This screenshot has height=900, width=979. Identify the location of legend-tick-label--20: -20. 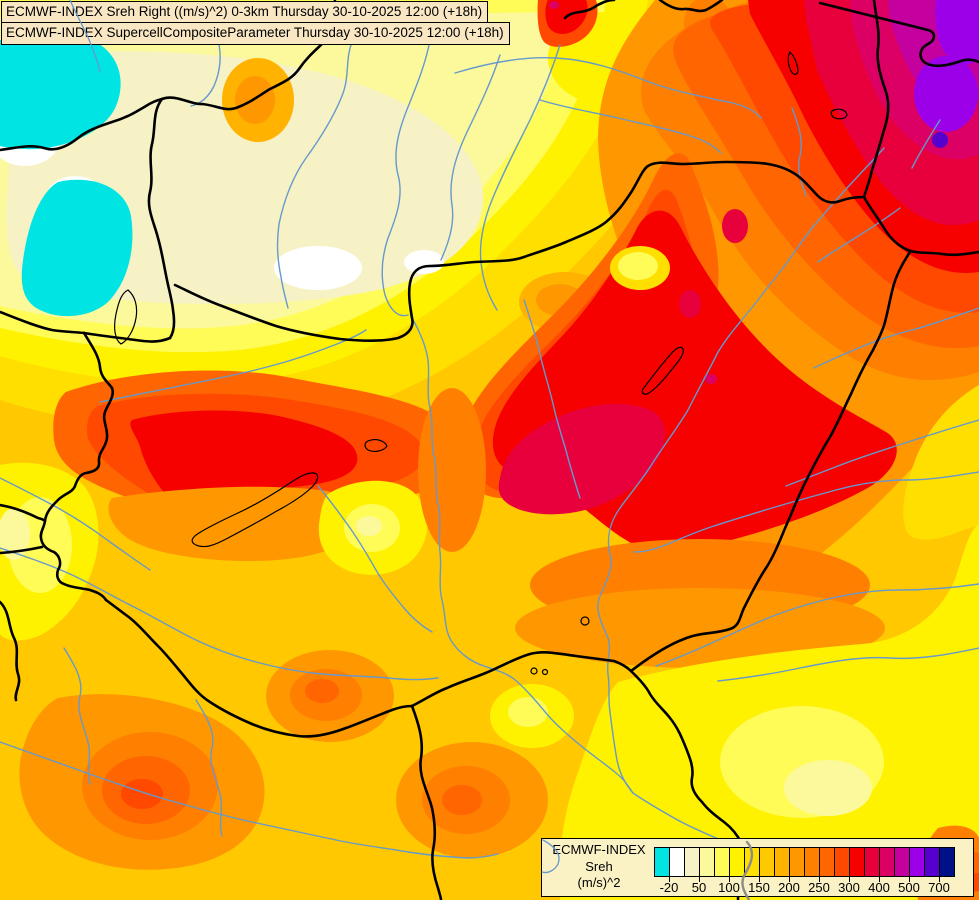
(669, 887).